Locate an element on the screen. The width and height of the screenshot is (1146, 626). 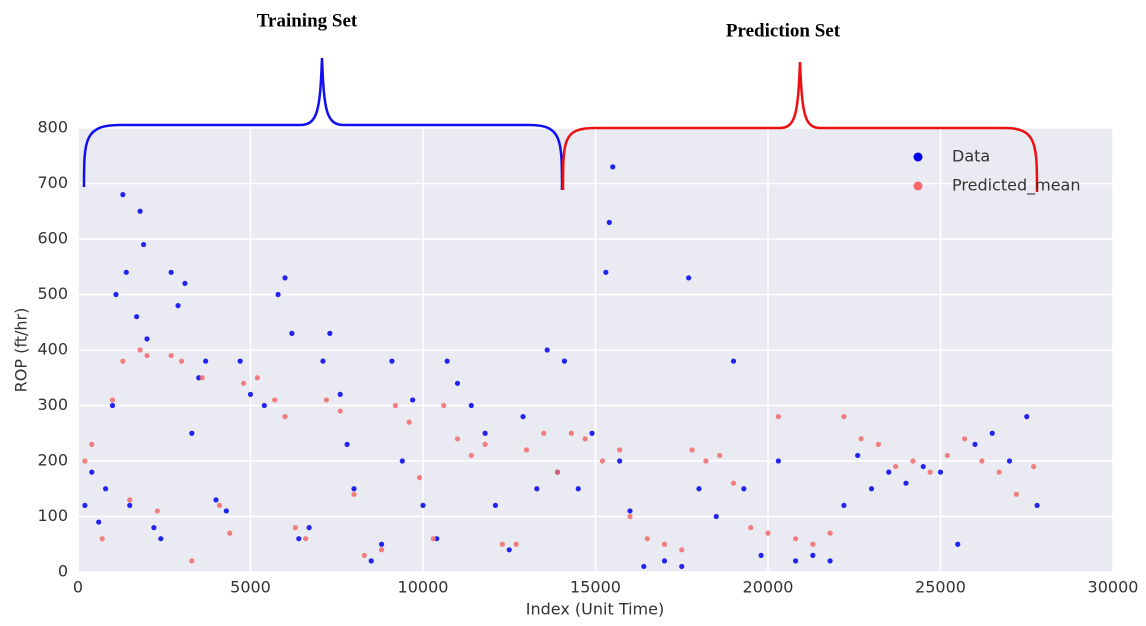
y-tick-label: 600 is located at coordinates (52, 238).